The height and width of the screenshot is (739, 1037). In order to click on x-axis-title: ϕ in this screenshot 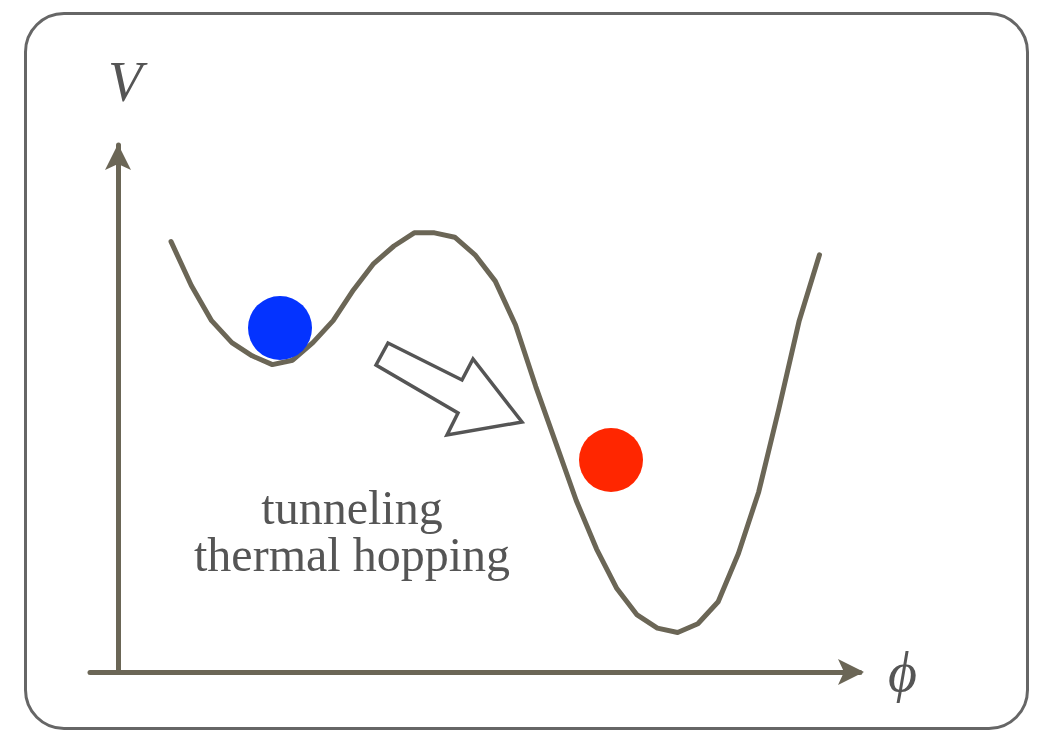, I will do `click(902, 672)`.